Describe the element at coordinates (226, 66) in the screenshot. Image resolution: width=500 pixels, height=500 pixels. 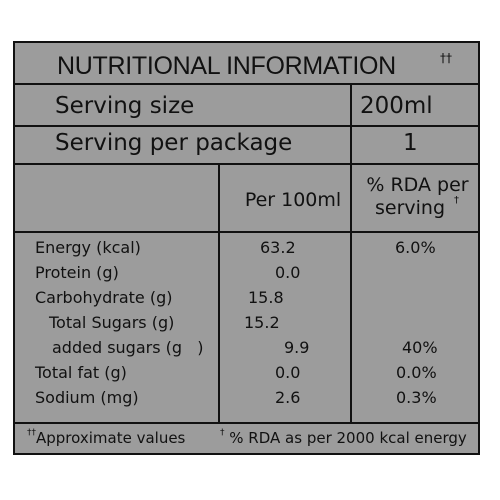
I see `panel-title: NUTRITIONAL INFORMATION` at that location.